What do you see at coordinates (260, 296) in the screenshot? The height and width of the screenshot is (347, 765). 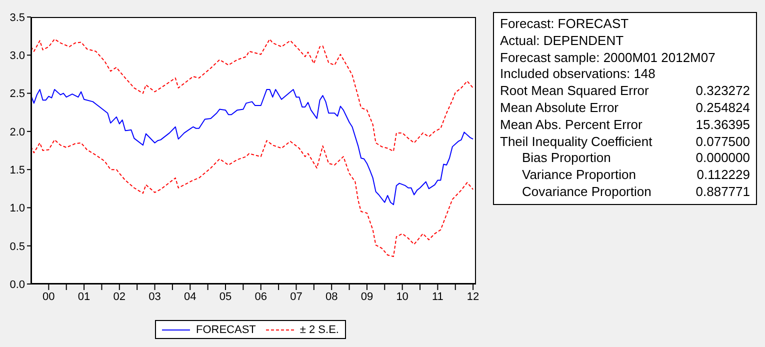 I see `x-tick-label: 06` at bounding box center [260, 296].